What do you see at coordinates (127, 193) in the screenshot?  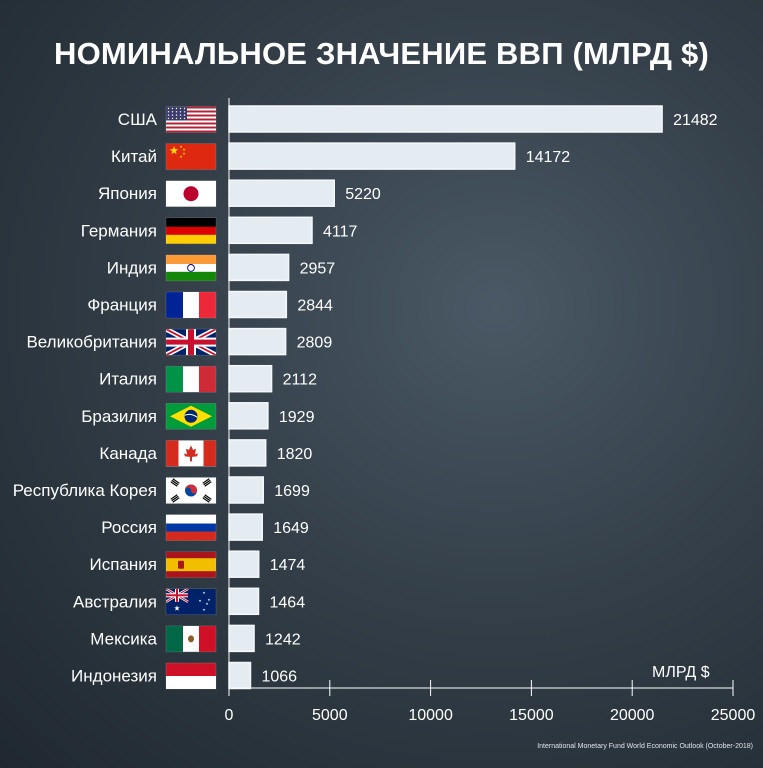 I see `category-label: Япония` at bounding box center [127, 193].